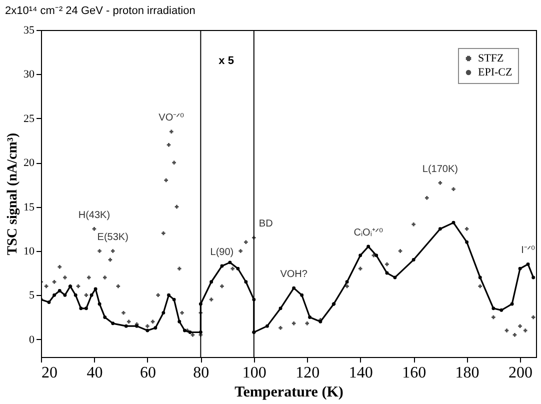 Image resolution: width=541 pixels, height=404 pixels. What do you see at coordinates (495, 72) in the screenshot?
I see `legend-label: EPI-CZ` at bounding box center [495, 72].